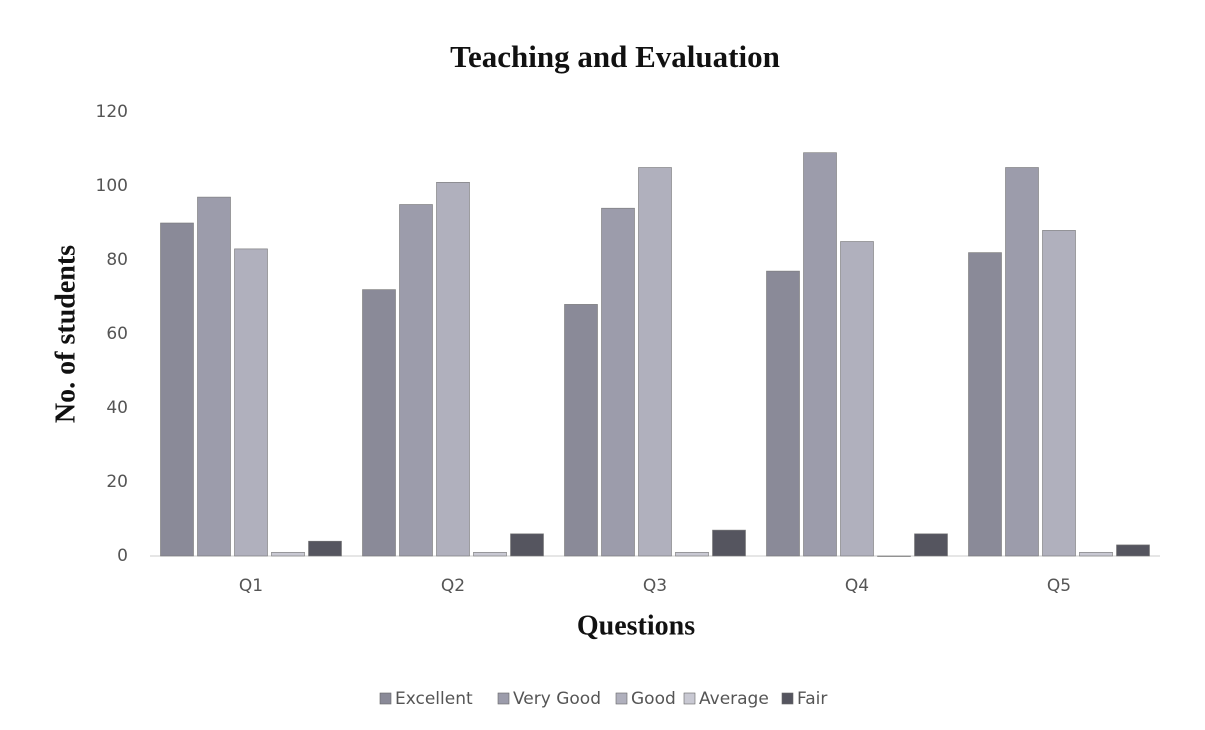 This screenshot has height=730, width=1205. What do you see at coordinates (117, 408) in the screenshot?
I see `y-tick-label: 40` at bounding box center [117, 408].